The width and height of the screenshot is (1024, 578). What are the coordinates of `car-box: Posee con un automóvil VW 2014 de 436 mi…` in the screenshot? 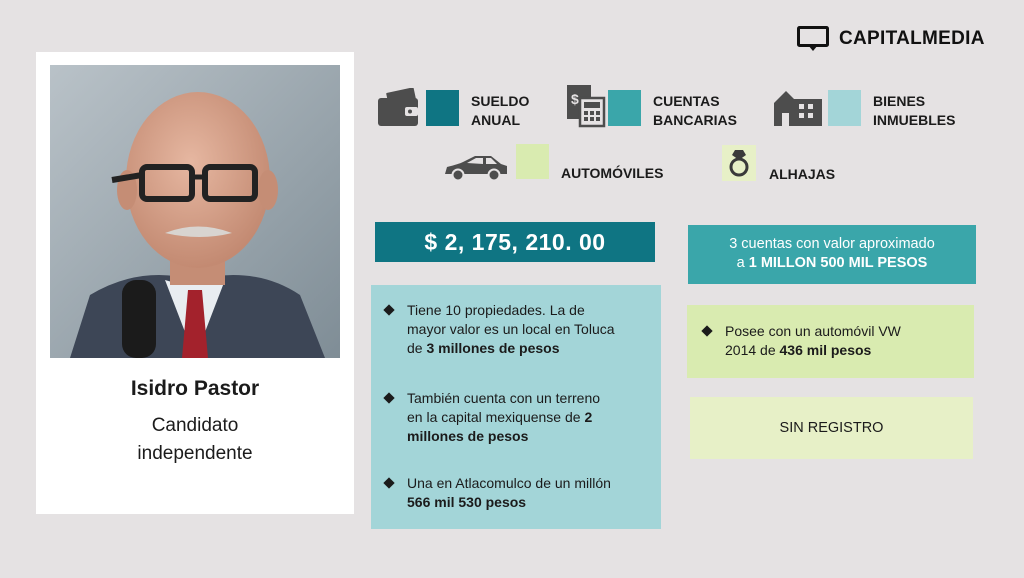 It's located at (830, 341).